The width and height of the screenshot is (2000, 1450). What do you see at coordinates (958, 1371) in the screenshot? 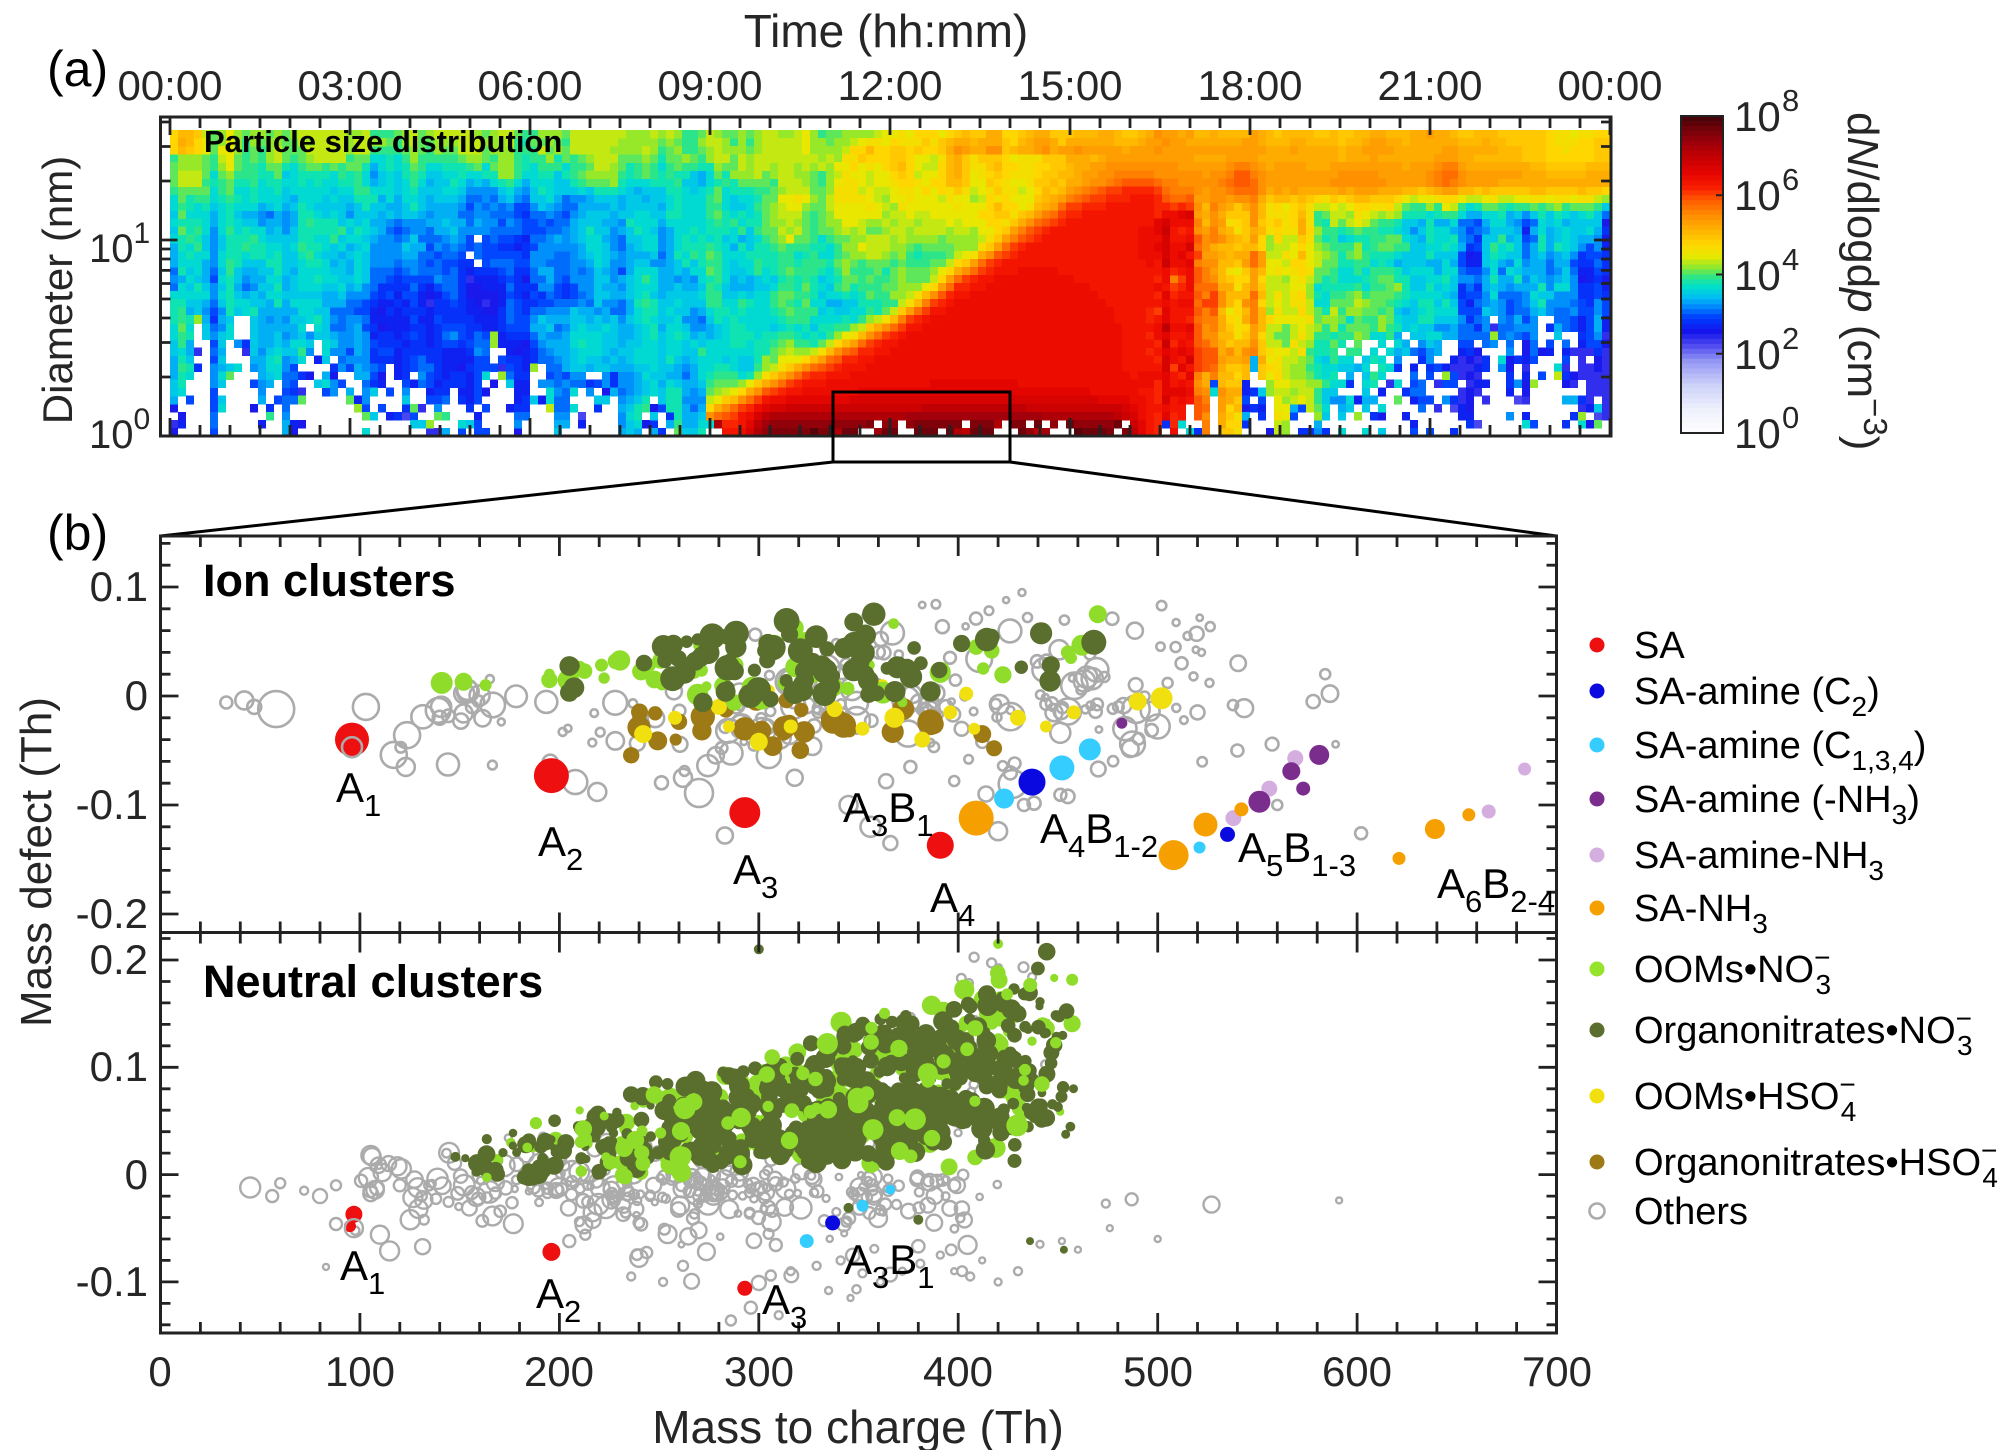
I see `svg-text: 400` at bounding box center [958, 1371].